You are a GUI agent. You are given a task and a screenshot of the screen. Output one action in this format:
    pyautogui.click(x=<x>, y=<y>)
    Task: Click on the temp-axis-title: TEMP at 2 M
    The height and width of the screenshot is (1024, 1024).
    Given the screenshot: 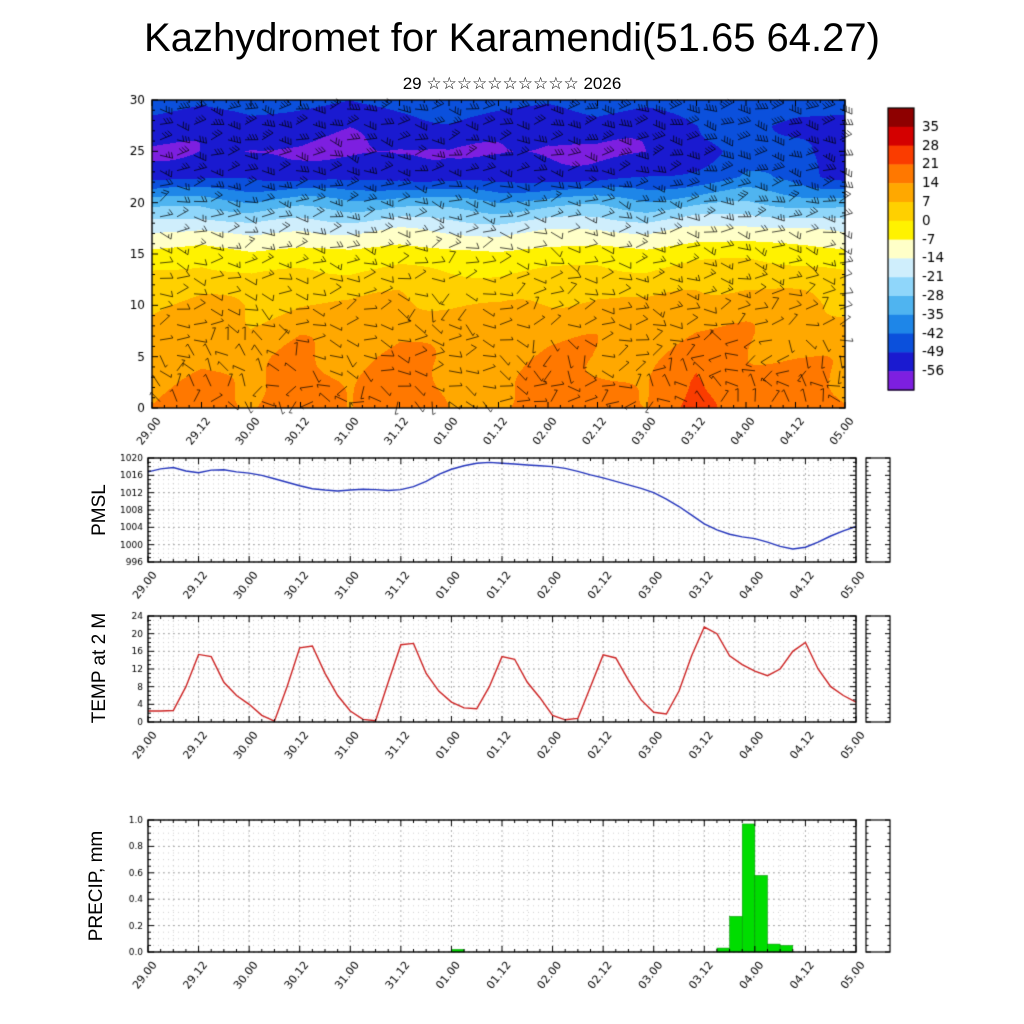 What is the action you would take?
    pyautogui.click(x=99, y=668)
    